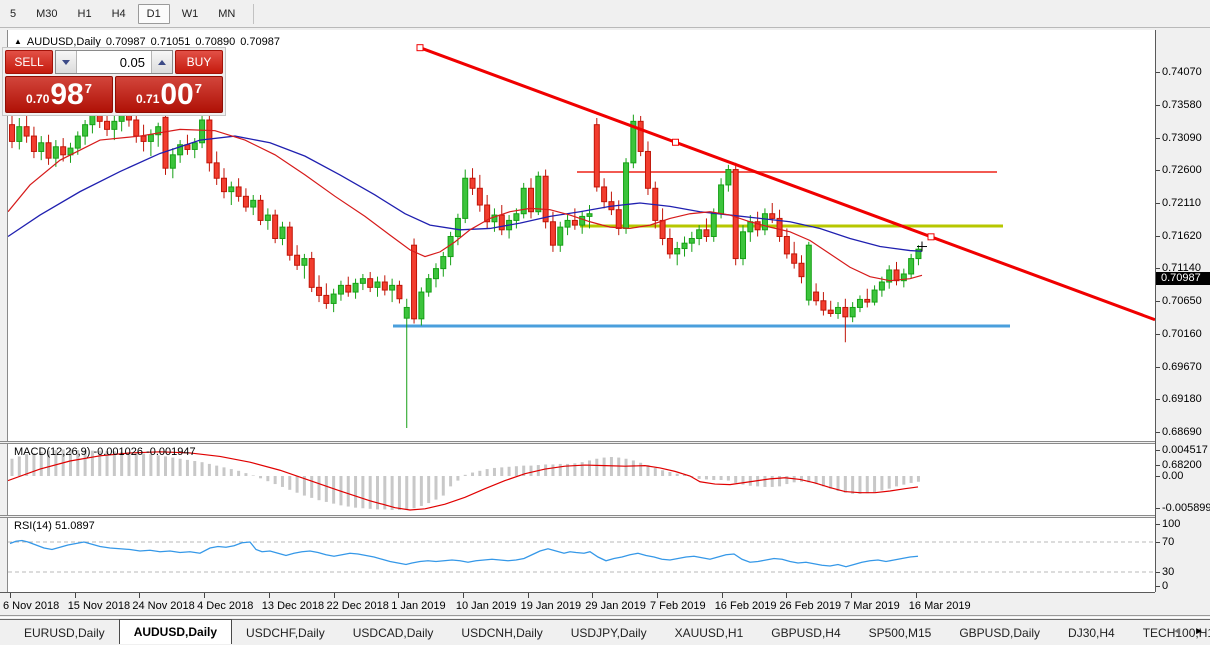 The image size is (1210, 645). What do you see at coordinates (615, 606) in the screenshot?
I see `date-label: 29 Jan 2019` at bounding box center [615, 606].